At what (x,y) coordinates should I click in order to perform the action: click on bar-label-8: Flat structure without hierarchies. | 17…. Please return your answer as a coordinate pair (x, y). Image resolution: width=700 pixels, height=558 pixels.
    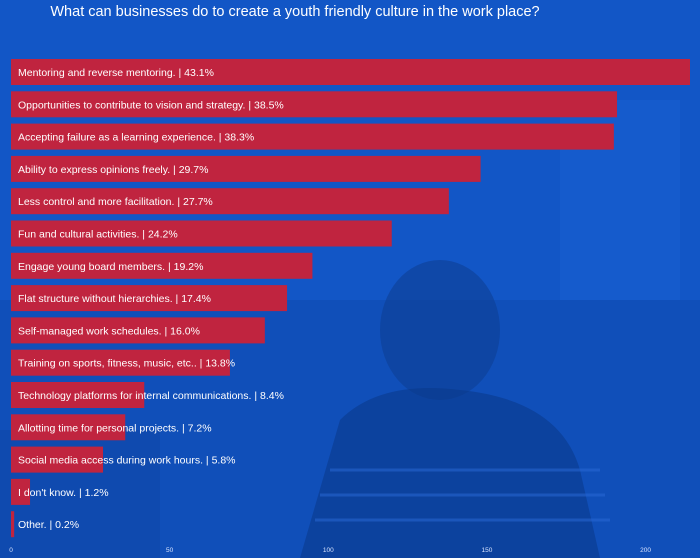
    Looking at the image, I should click on (114, 299).